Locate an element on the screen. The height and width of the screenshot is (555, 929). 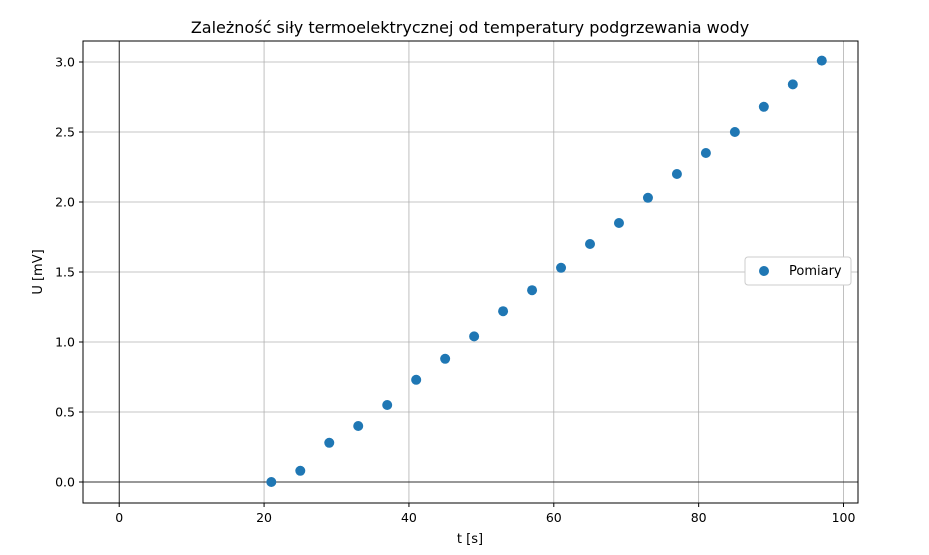
y-tick-label: 1.5 is located at coordinates (65, 272).